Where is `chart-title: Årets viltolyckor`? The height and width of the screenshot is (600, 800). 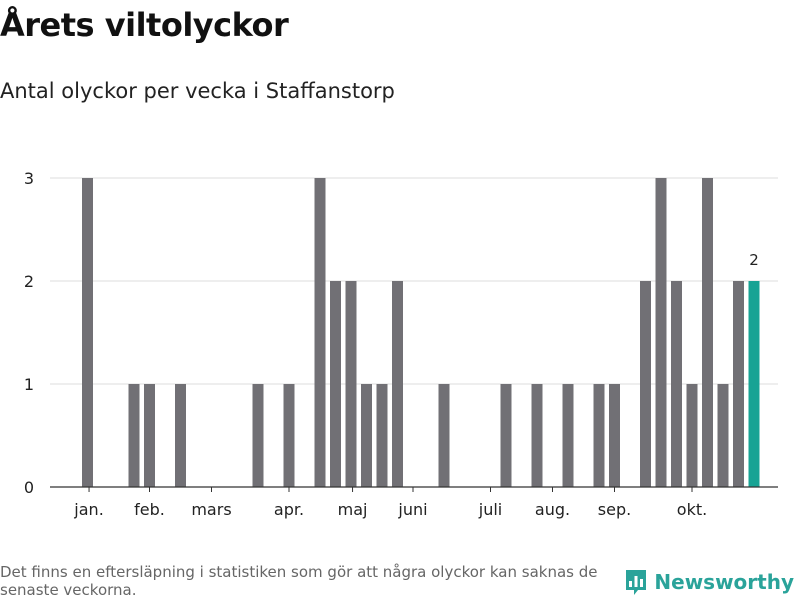
chart-title: Årets viltolyckor is located at coordinates (144, 25).